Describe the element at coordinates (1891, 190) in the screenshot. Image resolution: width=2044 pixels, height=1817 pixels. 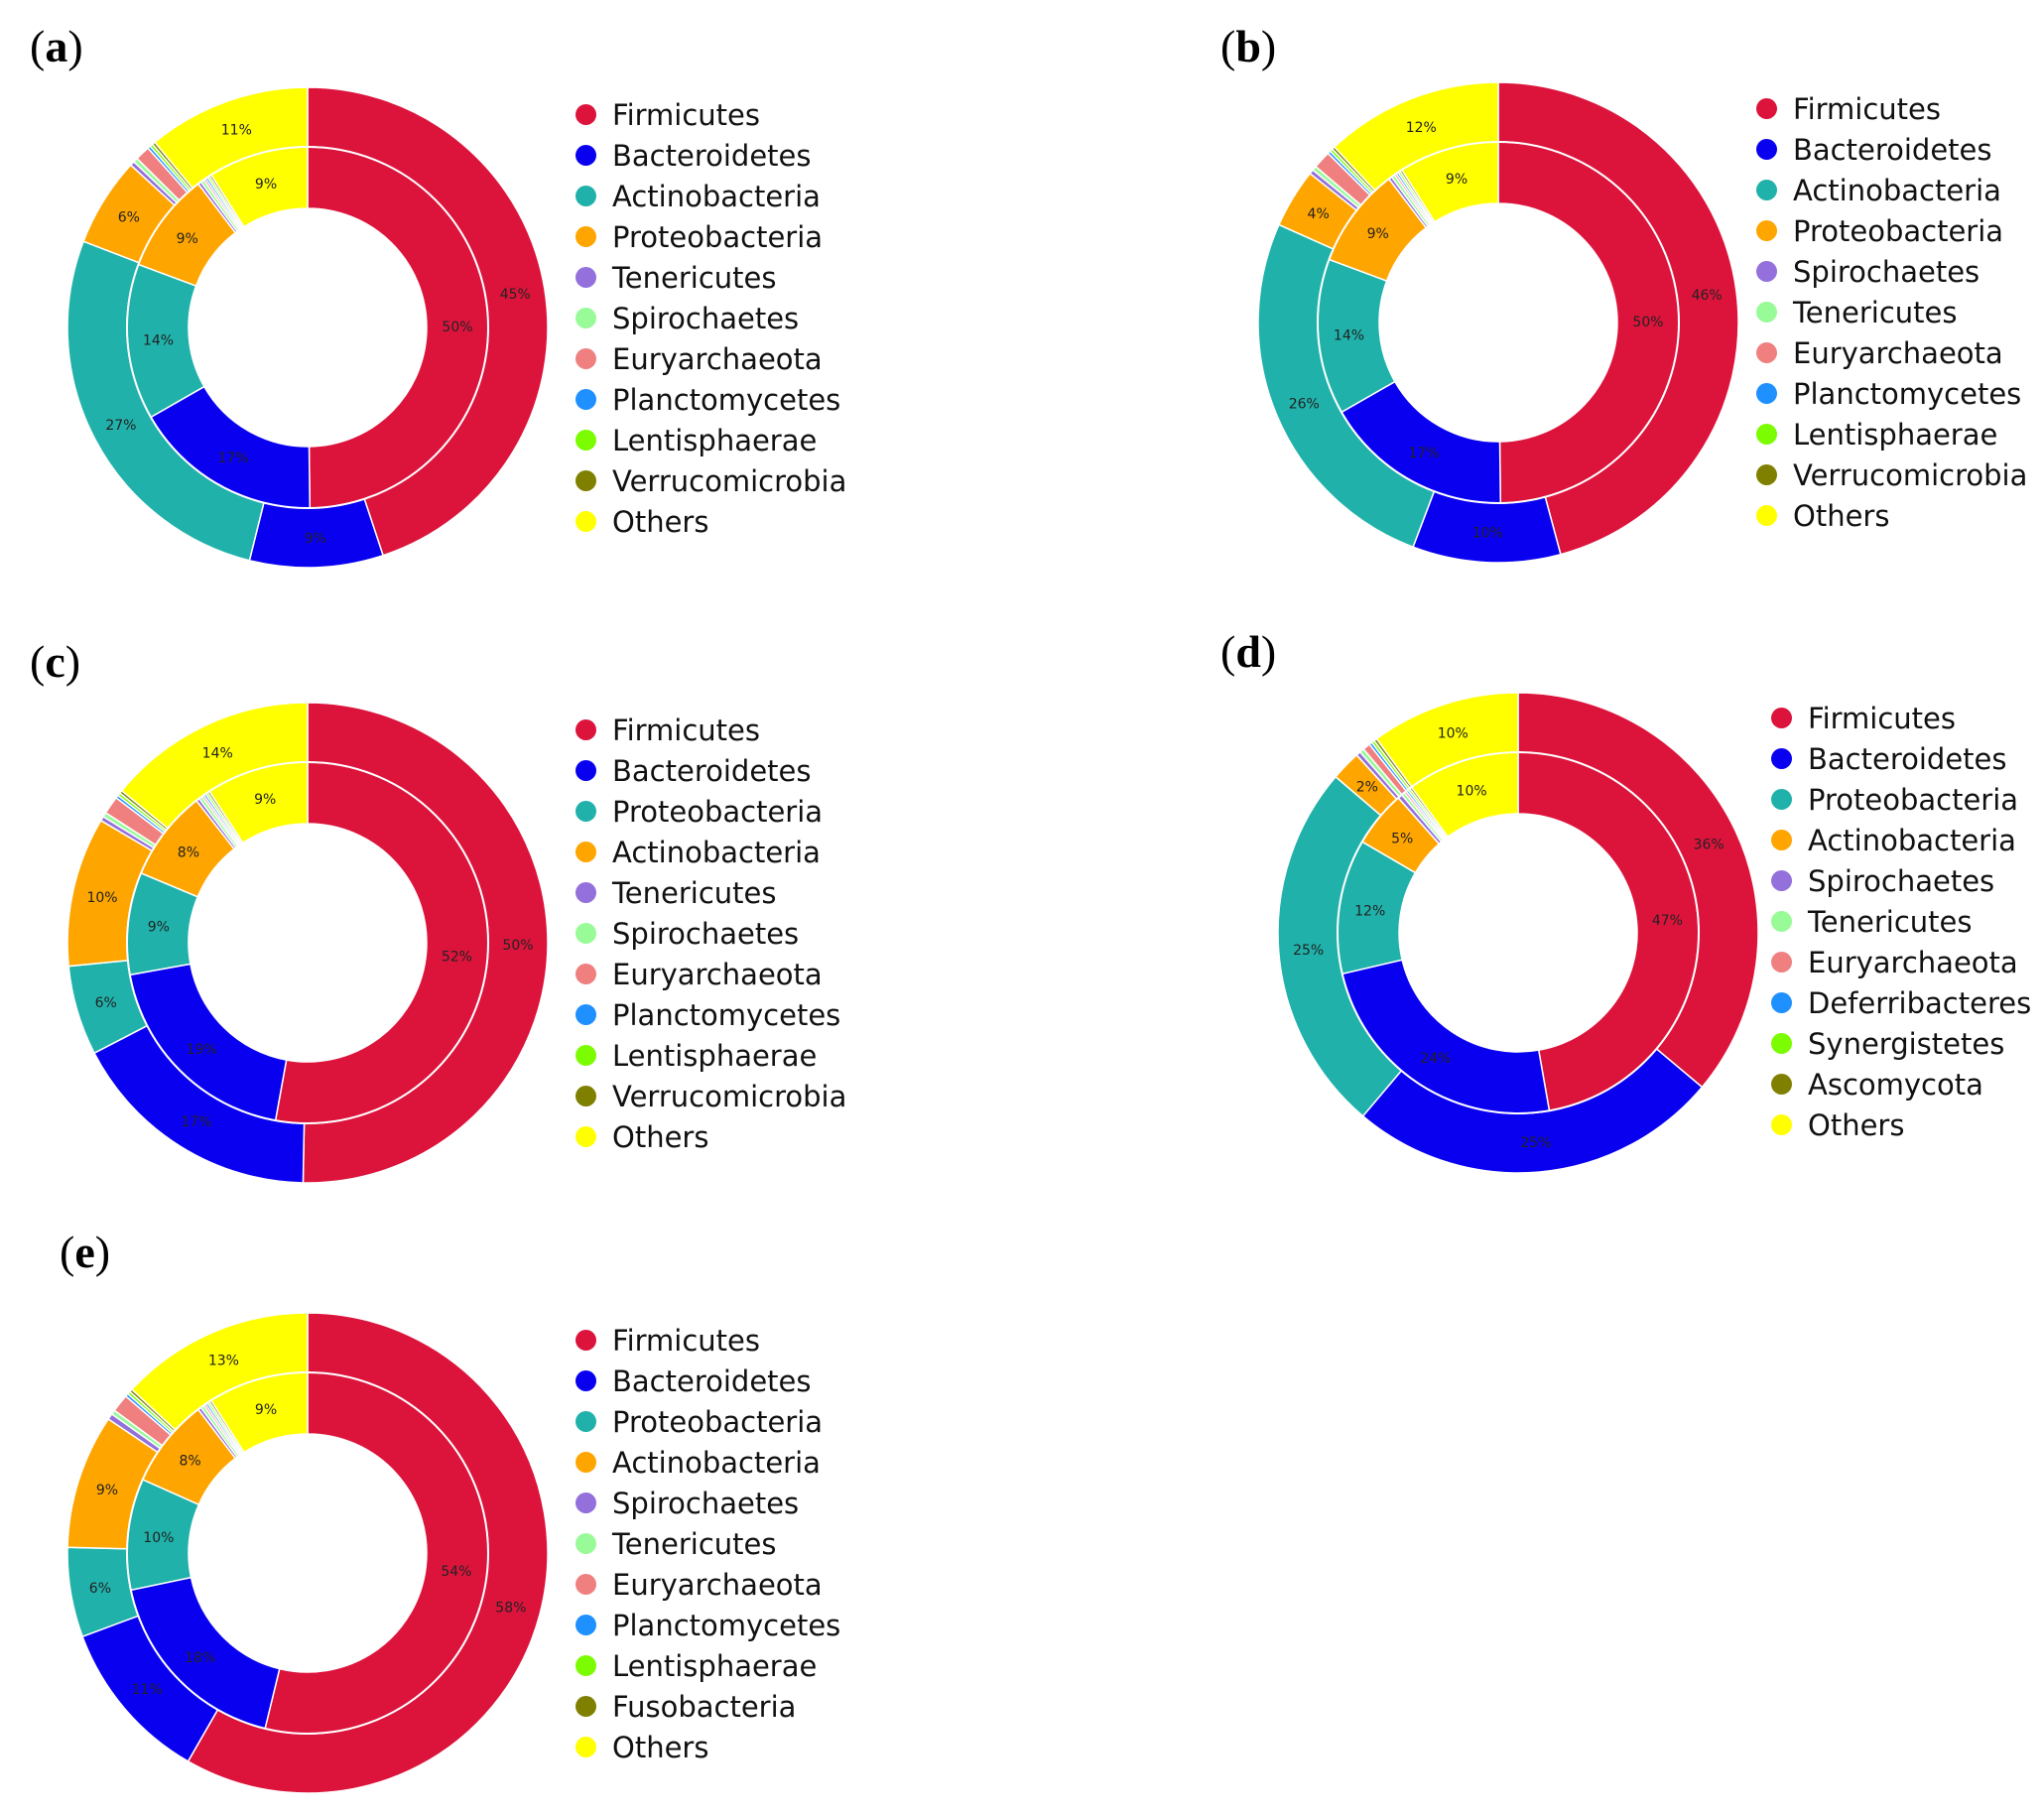
I see `legend-item-actinobacteria: Actinobacteria` at that location.